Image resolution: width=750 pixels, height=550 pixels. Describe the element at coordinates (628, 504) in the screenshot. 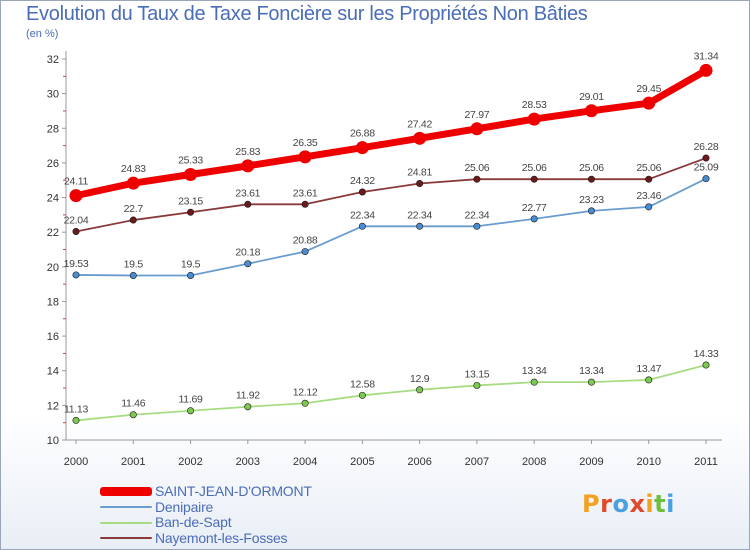

I see `brand-logo: Proxiti` at that location.